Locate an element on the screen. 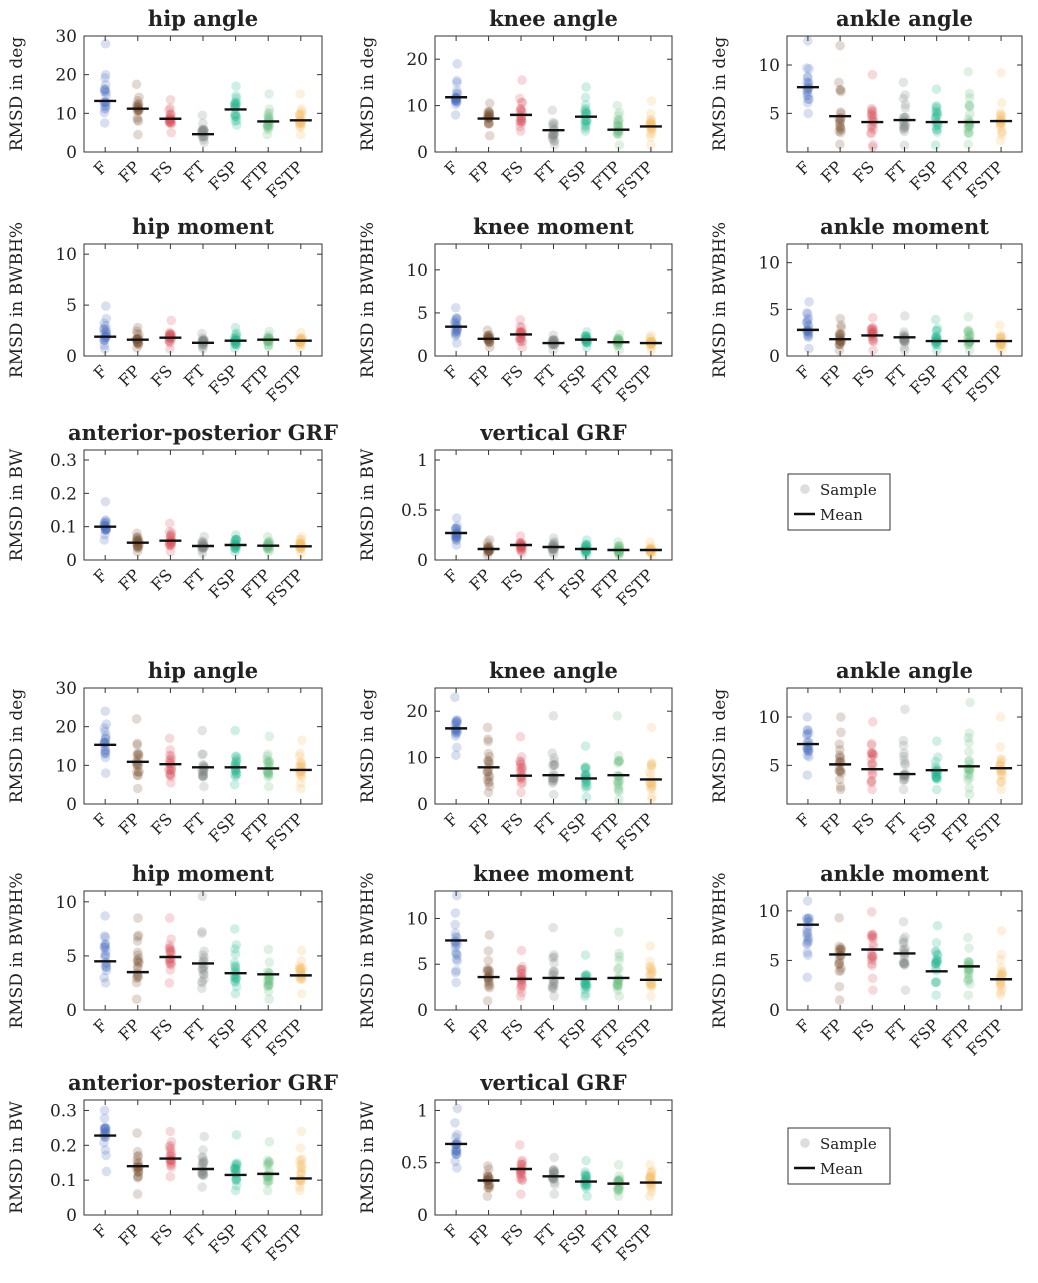 This screenshot has height=1283, width=1038. x-tick-label: FSP is located at coordinates (924, 1033).